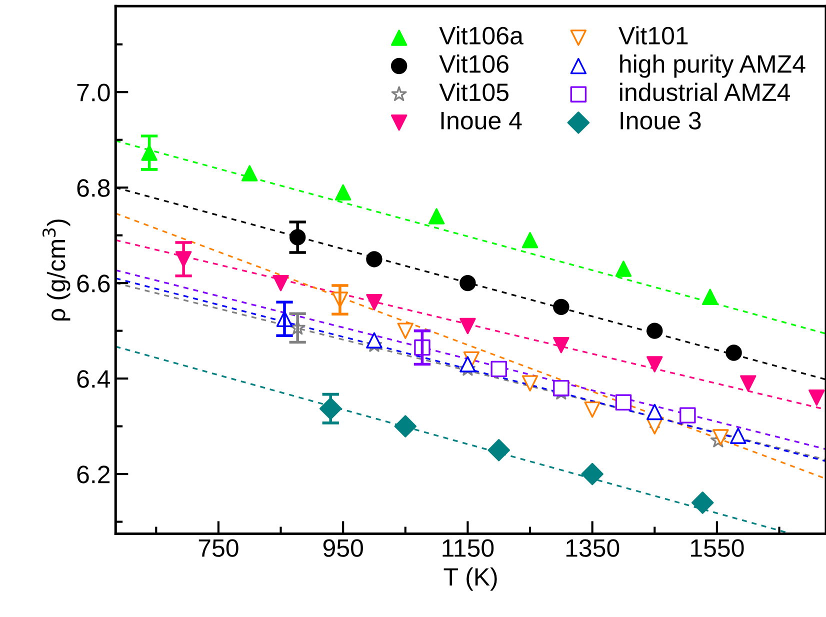 The width and height of the screenshot is (826, 617). Describe the element at coordinates (481, 121) in the screenshot. I see `legend-label: Inoue 4` at that location.